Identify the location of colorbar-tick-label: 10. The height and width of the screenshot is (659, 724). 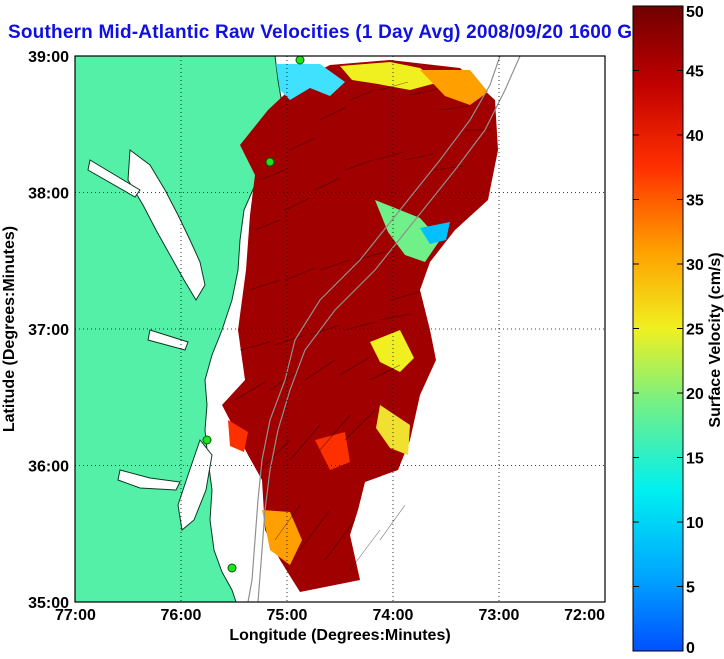
(695, 523).